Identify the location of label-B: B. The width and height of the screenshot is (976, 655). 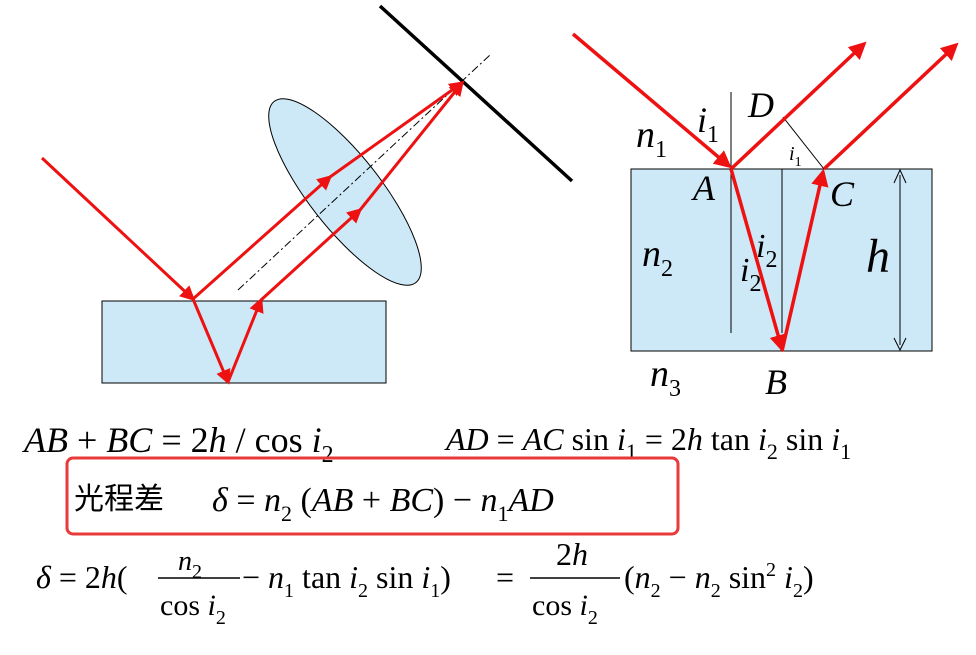
(776, 382).